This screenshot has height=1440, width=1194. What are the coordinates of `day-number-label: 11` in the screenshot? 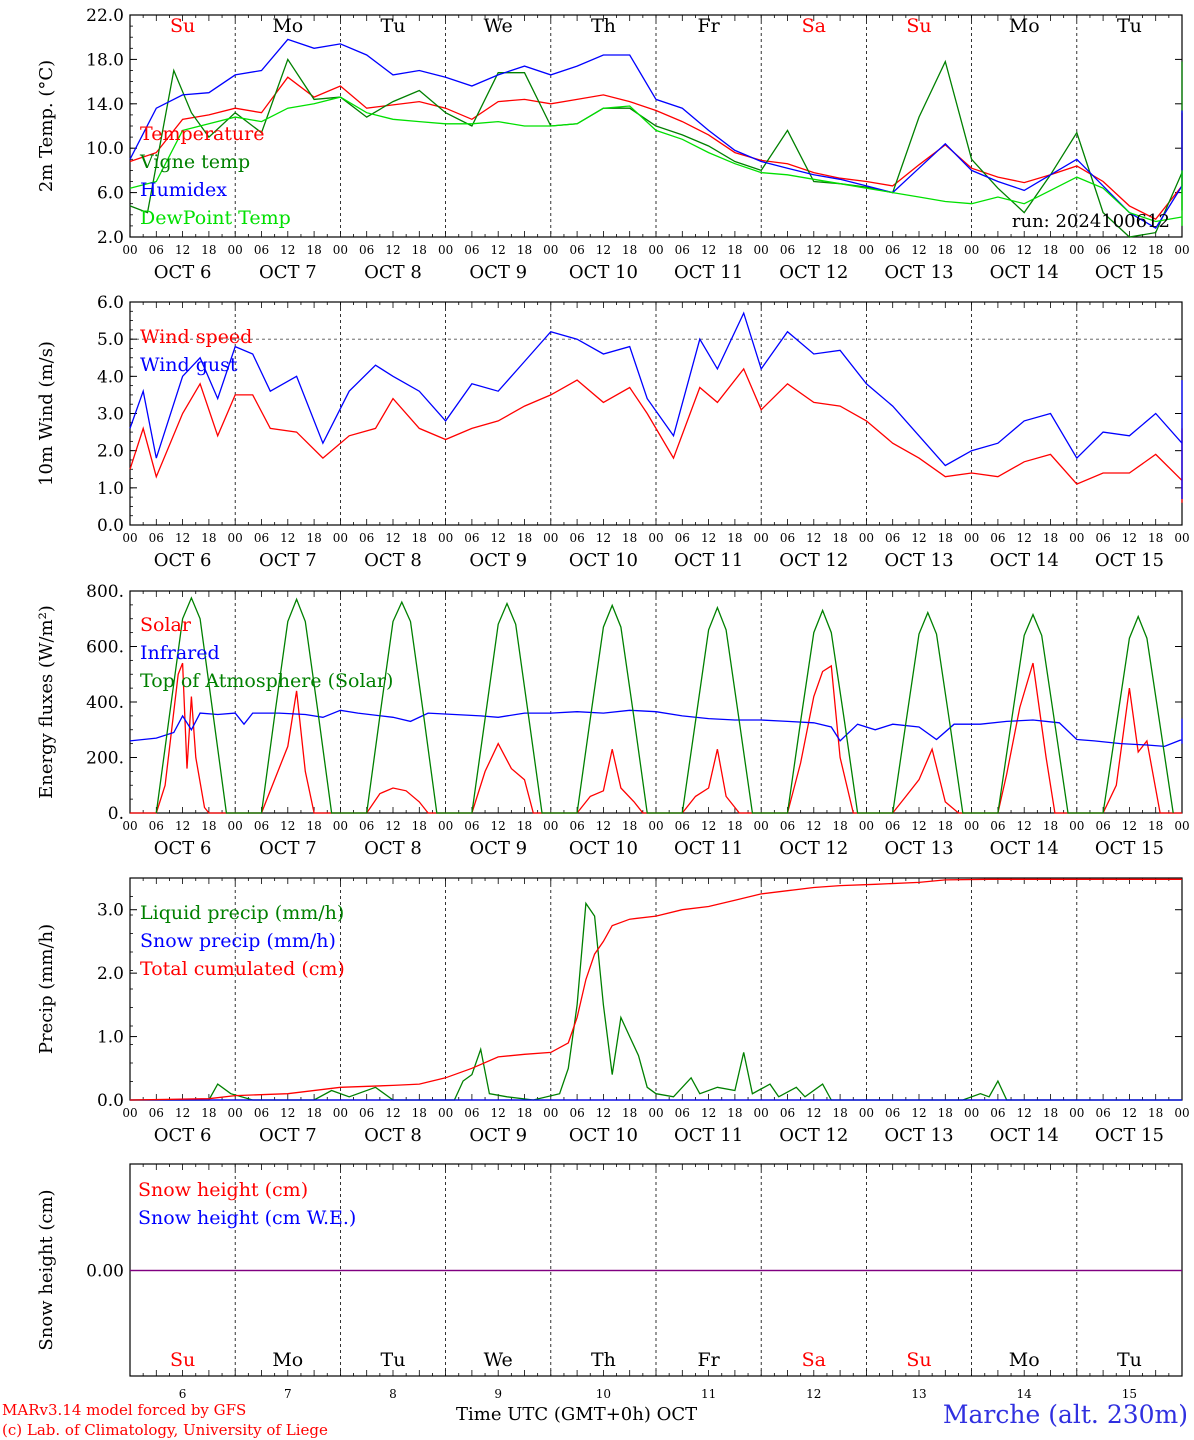 It's located at (708, 1394).